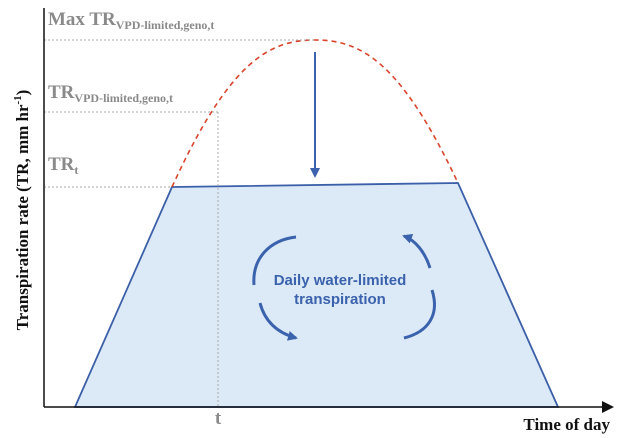 The image size is (623, 438). Describe the element at coordinates (340, 280) in the screenshot. I see `center-text: Daily water-limited` at that location.